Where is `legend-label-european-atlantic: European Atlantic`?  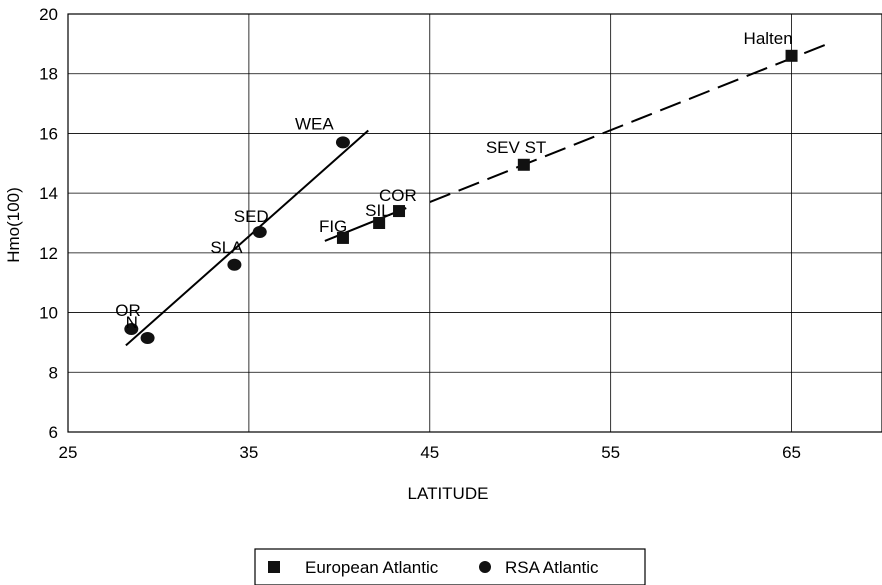 legend-label-european-atlantic: European Atlantic is located at coordinates (372, 567).